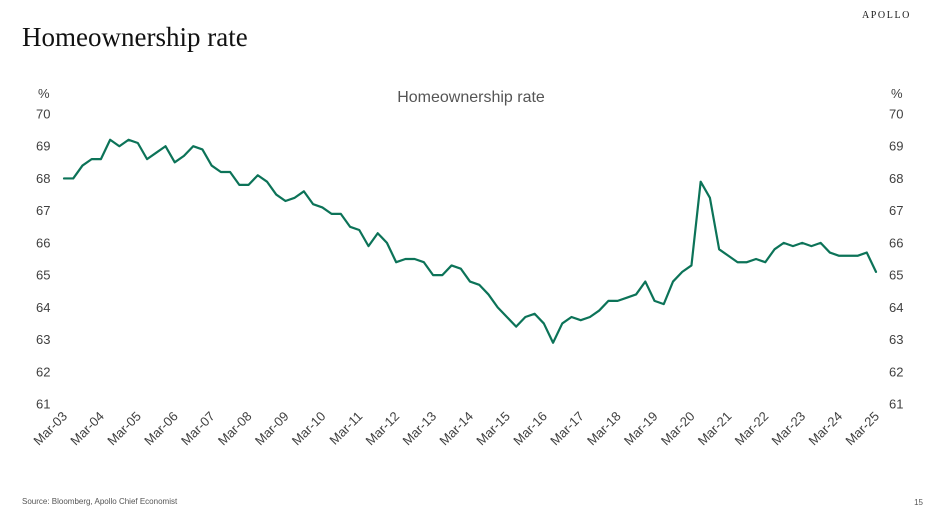 The image size is (939, 522). Describe the element at coordinates (198, 429) in the screenshot. I see `x-tick-label: Mar-07` at that location.